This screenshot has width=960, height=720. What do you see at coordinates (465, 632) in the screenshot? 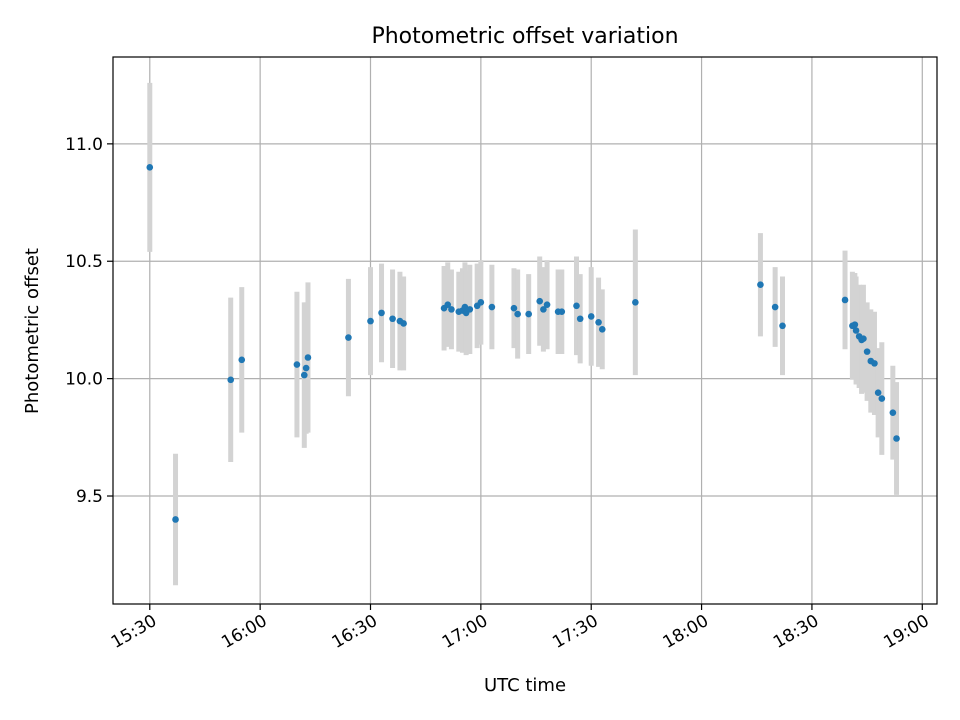
I see `x-tick-label: 17:00` at bounding box center [465, 632].